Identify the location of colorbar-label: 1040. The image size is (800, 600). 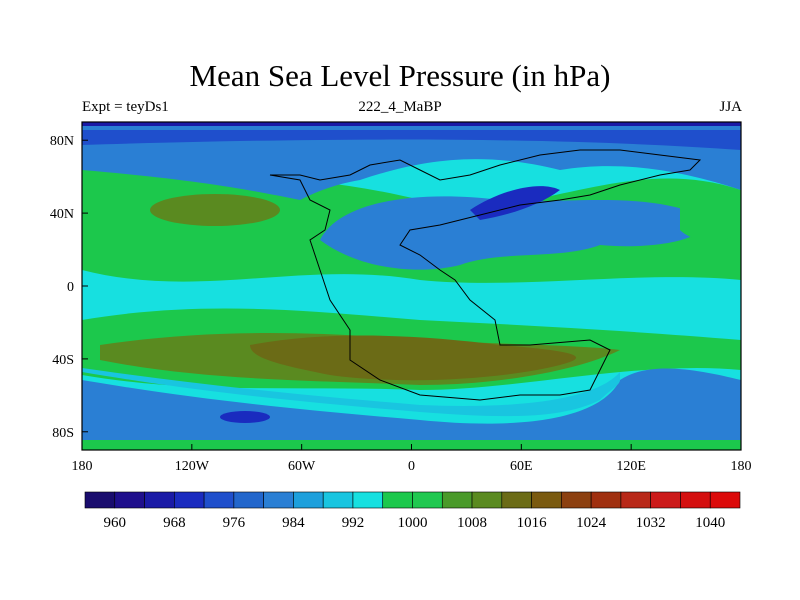
(710, 523).